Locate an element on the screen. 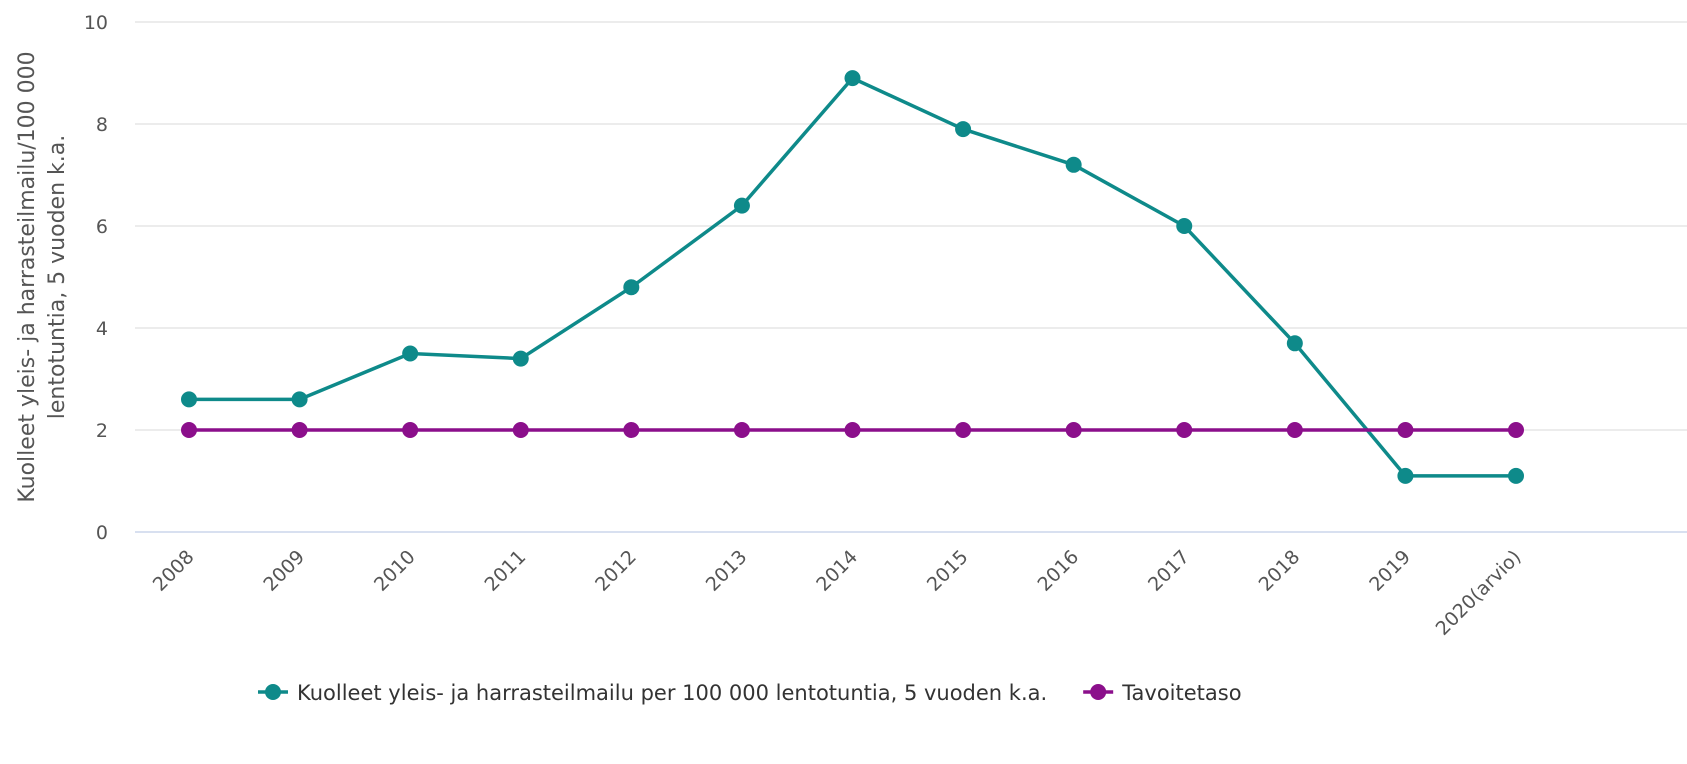 Image resolution: width=1687 pixels, height=764 pixels. x-tick-label: 2013 is located at coordinates (727, 571).